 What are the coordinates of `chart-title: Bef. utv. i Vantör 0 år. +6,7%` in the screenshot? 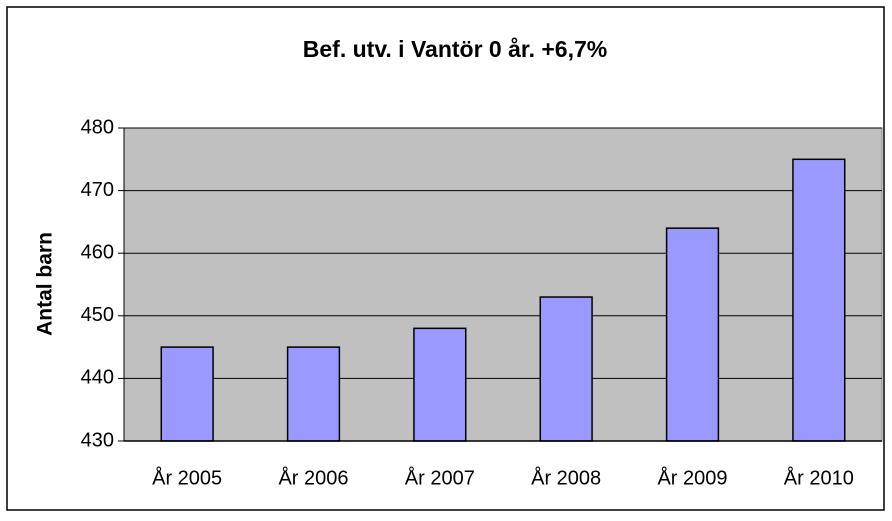 It's located at (455, 49).